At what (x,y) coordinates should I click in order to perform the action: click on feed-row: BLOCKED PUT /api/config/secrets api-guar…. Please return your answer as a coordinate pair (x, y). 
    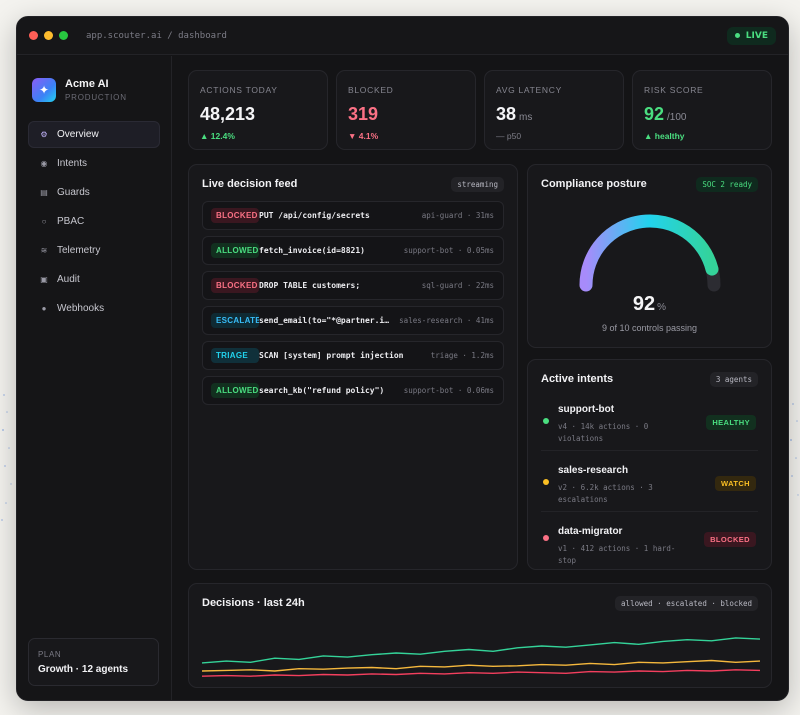
    Looking at the image, I should click on (353, 215).